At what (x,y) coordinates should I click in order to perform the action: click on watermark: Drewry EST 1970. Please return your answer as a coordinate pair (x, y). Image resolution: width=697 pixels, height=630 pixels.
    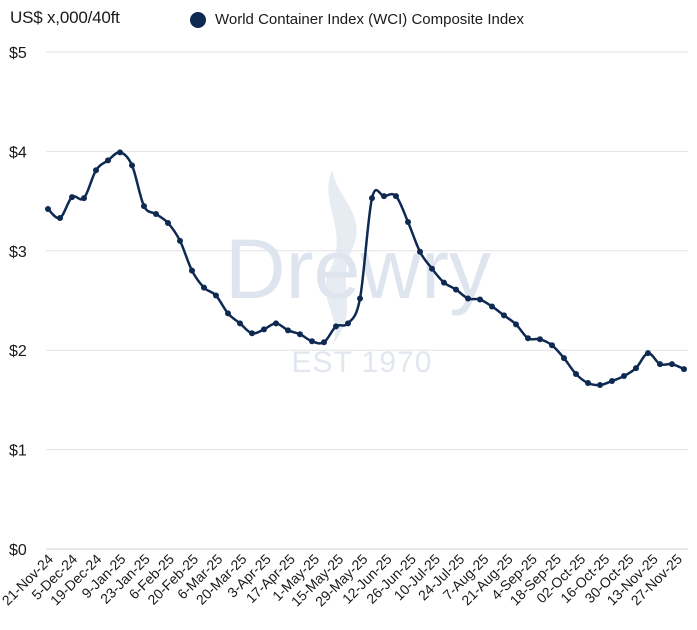
    Looking at the image, I should click on (358, 274).